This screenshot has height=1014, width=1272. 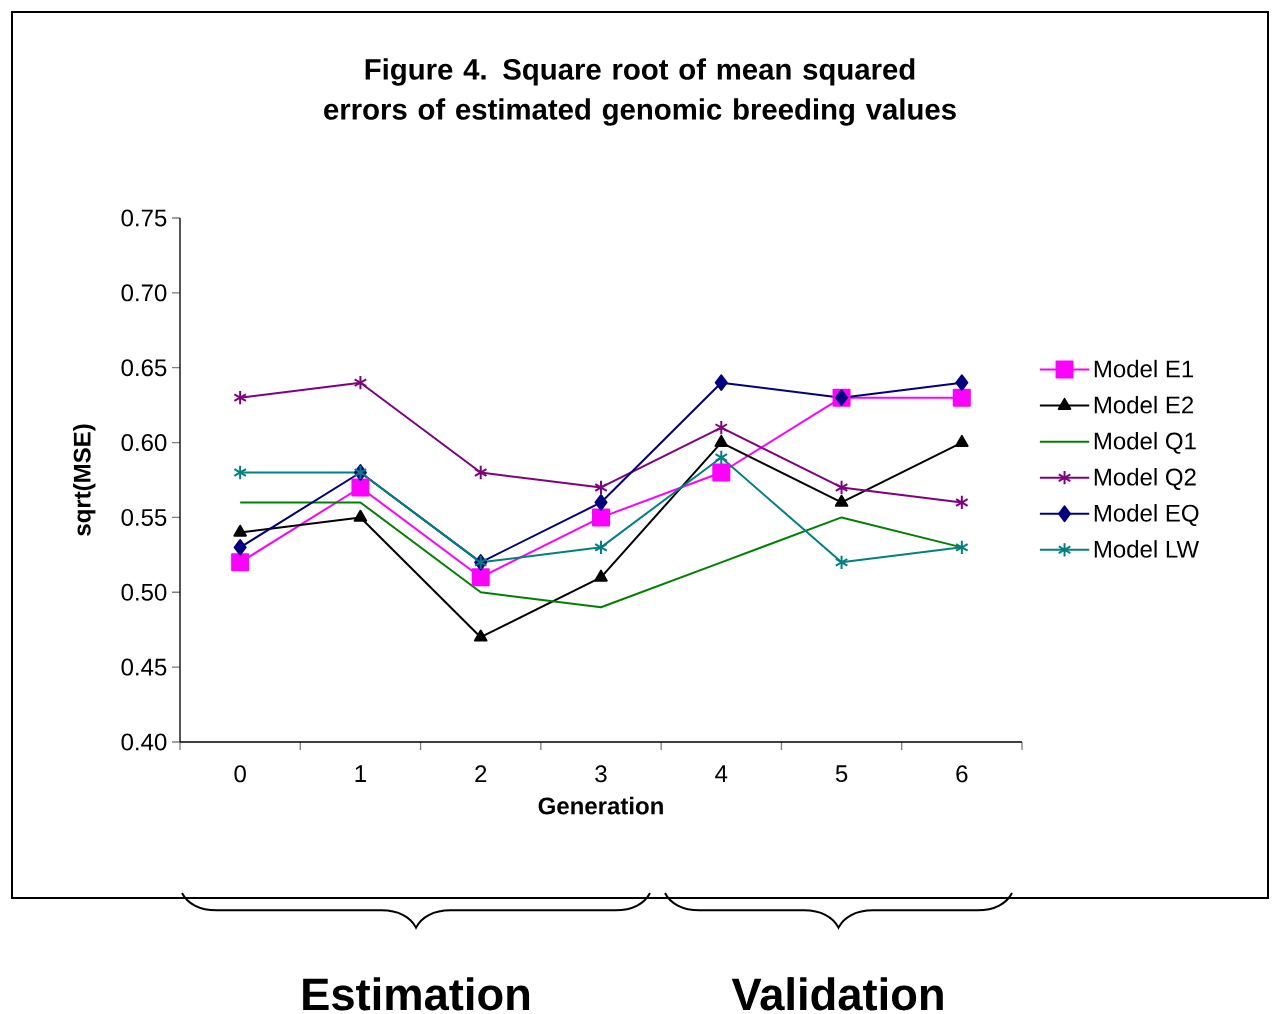 What do you see at coordinates (144, 218) in the screenshot?
I see `y-tick-label: 0.75` at bounding box center [144, 218].